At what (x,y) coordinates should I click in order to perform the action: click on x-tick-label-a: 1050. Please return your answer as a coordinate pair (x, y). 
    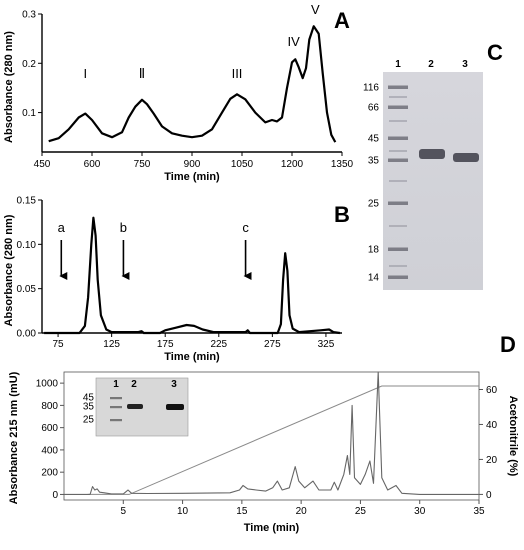
    Looking at the image, I should click on (242, 164).